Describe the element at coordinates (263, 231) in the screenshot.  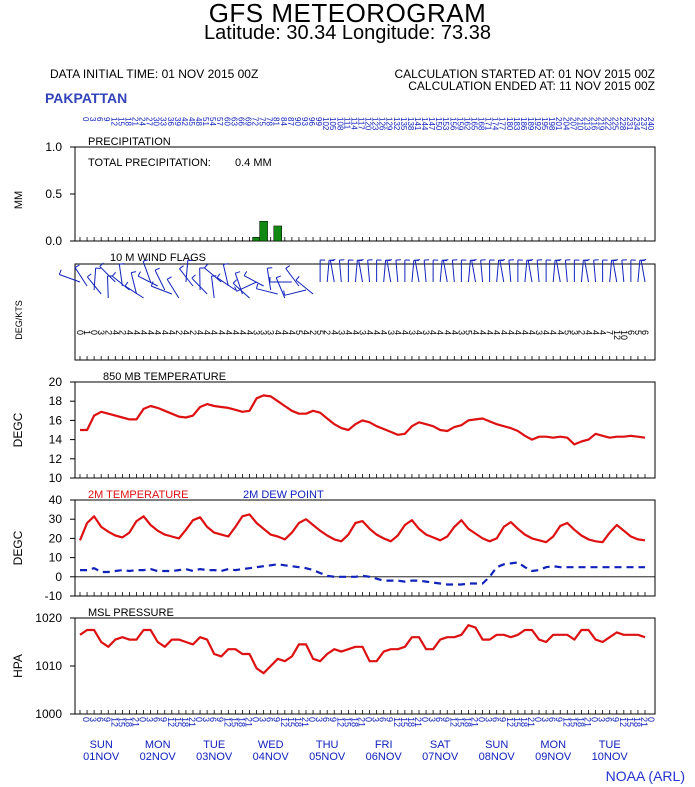
I see `precip-bar` at that location.